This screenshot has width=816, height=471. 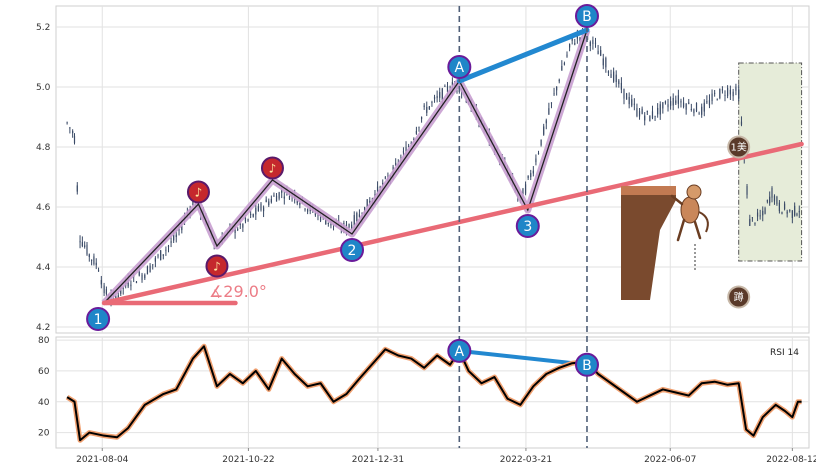 I want to click on target-zone, so click(x=770, y=162).